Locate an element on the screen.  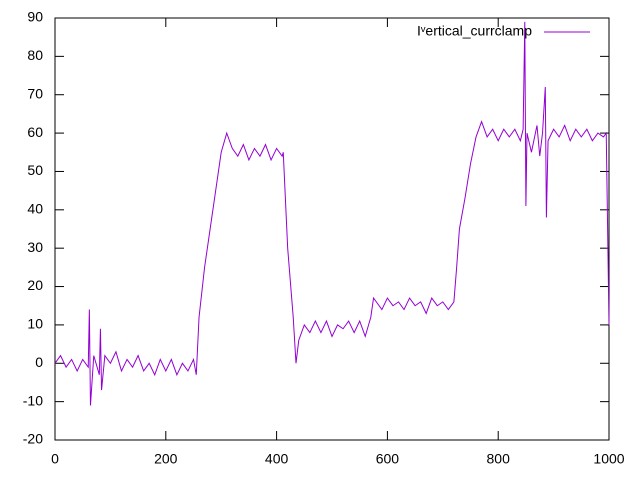
x-tick-label: 0 is located at coordinates (55, 459).